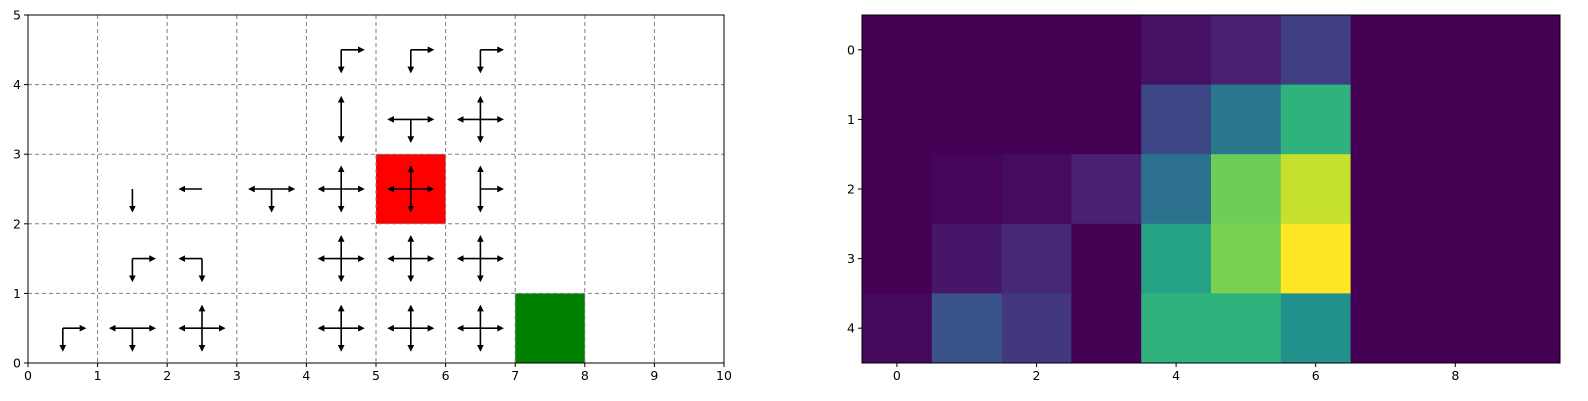  What do you see at coordinates (237, 375) in the screenshot?
I see `x-tick-label: 3` at bounding box center [237, 375].